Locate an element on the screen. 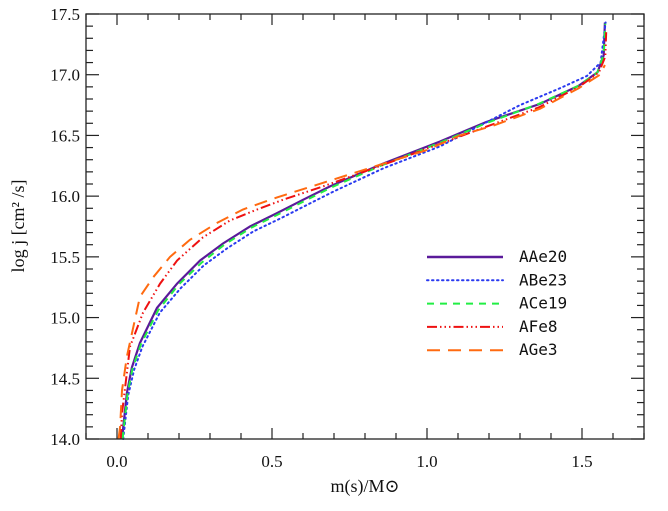  legend-item-AFe8: AFe8 is located at coordinates (492, 326).